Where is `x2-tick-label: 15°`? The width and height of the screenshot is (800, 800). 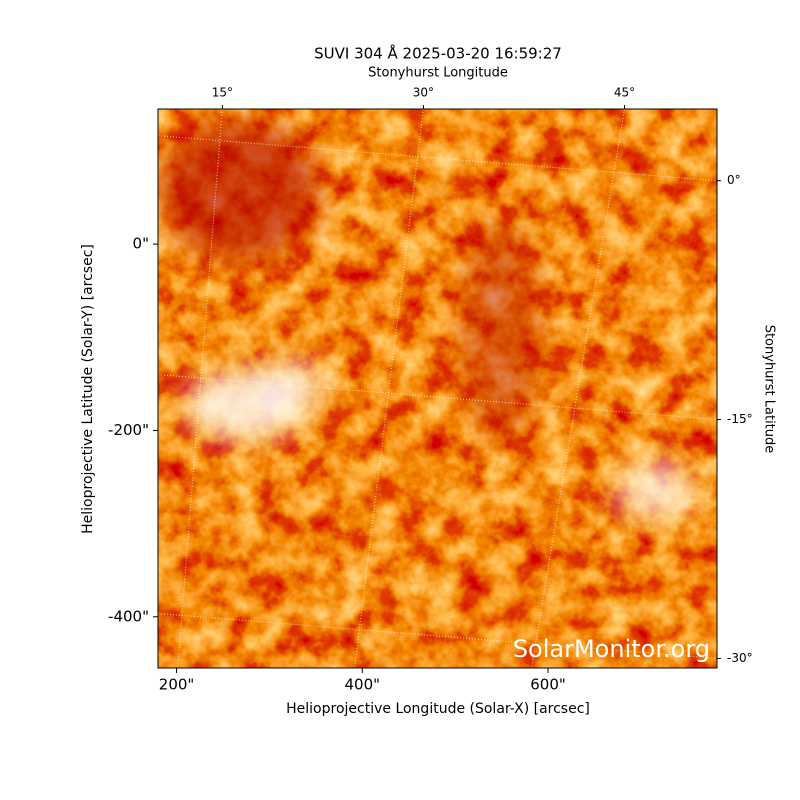
x2-tick-label: 15° is located at coordinates (222, 93).